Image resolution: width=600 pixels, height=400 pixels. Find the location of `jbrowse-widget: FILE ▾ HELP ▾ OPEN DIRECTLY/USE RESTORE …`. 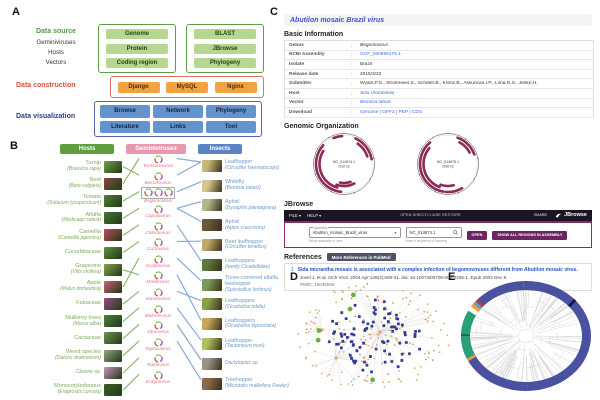

jbrowse-widget: FILE ▾ HELP ▾ OPEN DIRECTLY/USE RESTORE … is located at coordinates (438, 229).